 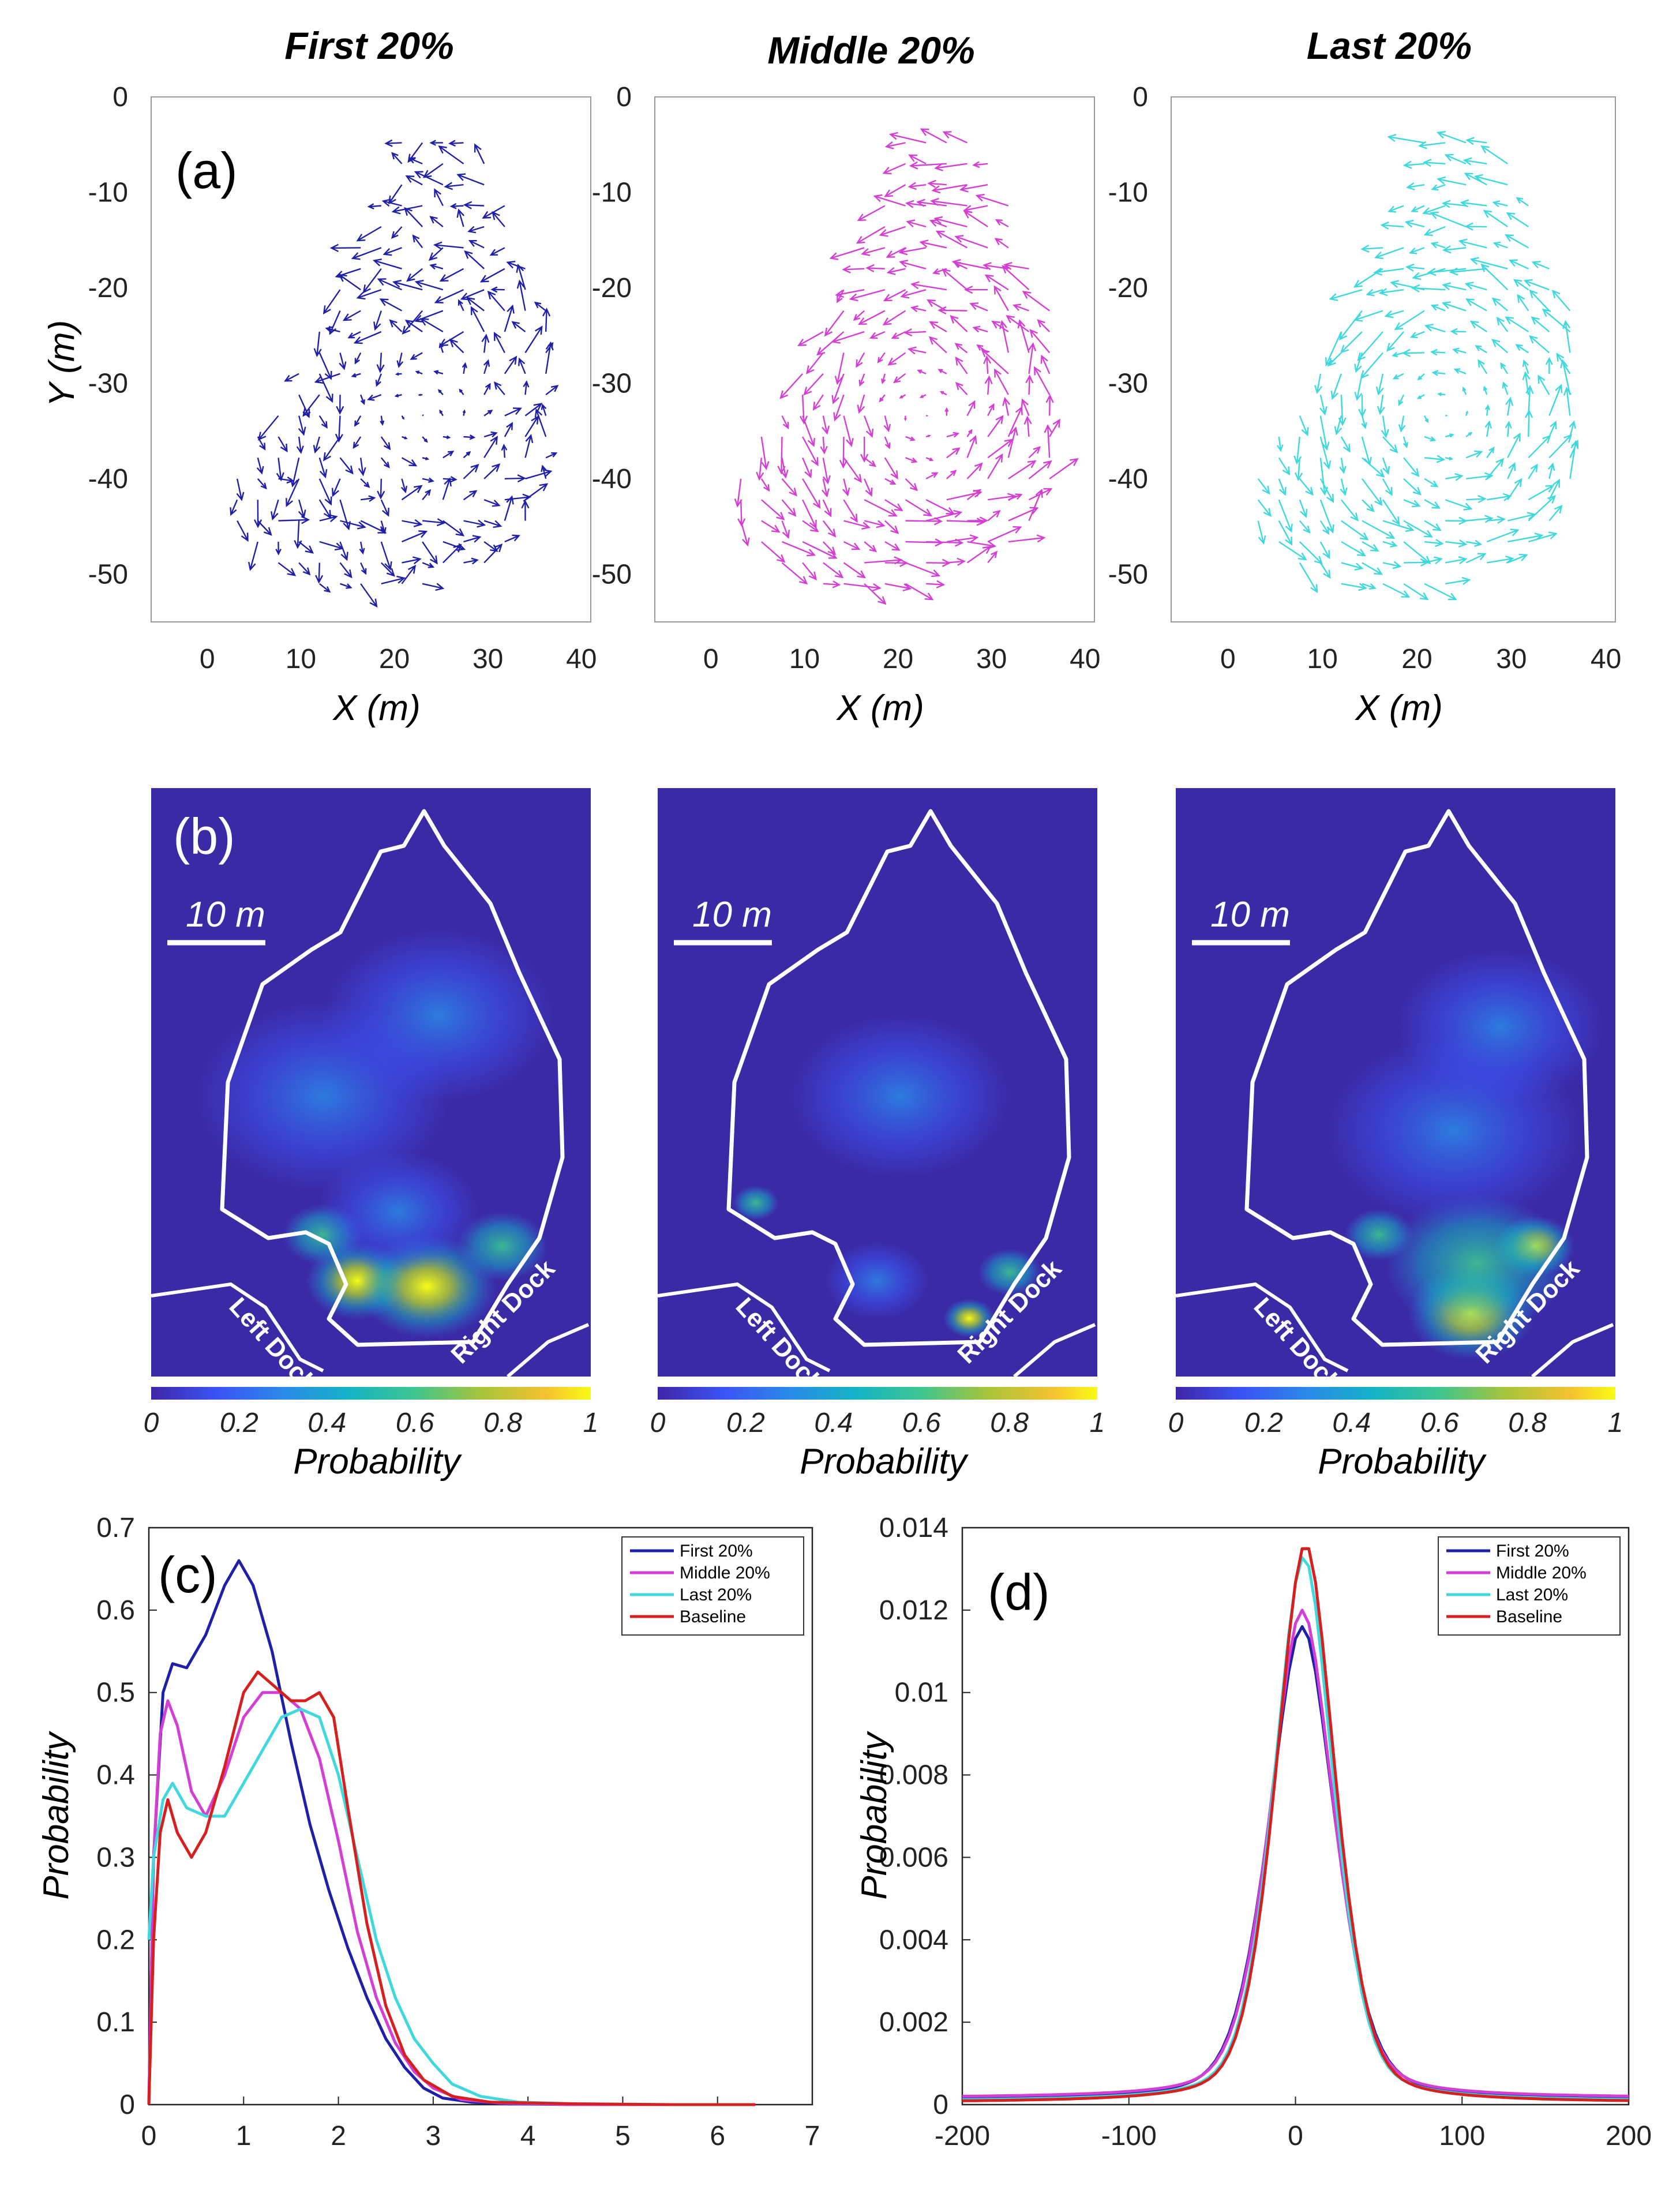 I want to click on colorbar, so click(x=371, y=1393).